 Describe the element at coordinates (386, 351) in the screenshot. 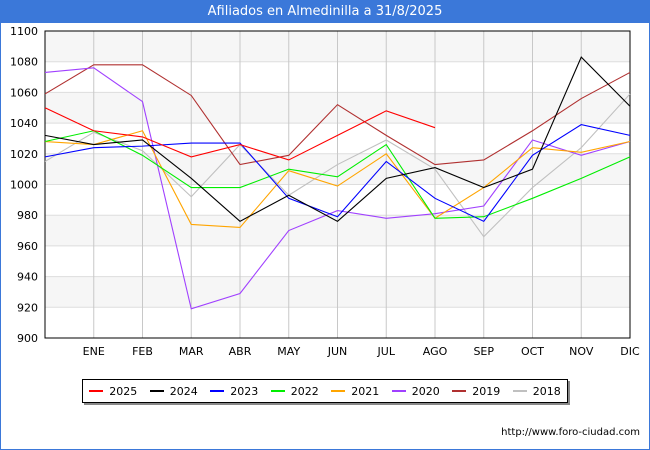

I see `x-tick-label: JUL` at that location.